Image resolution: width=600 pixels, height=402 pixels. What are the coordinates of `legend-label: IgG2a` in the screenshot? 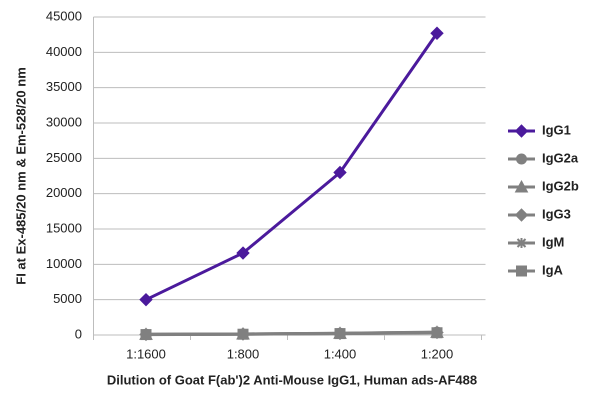 It's located at (560, 157).